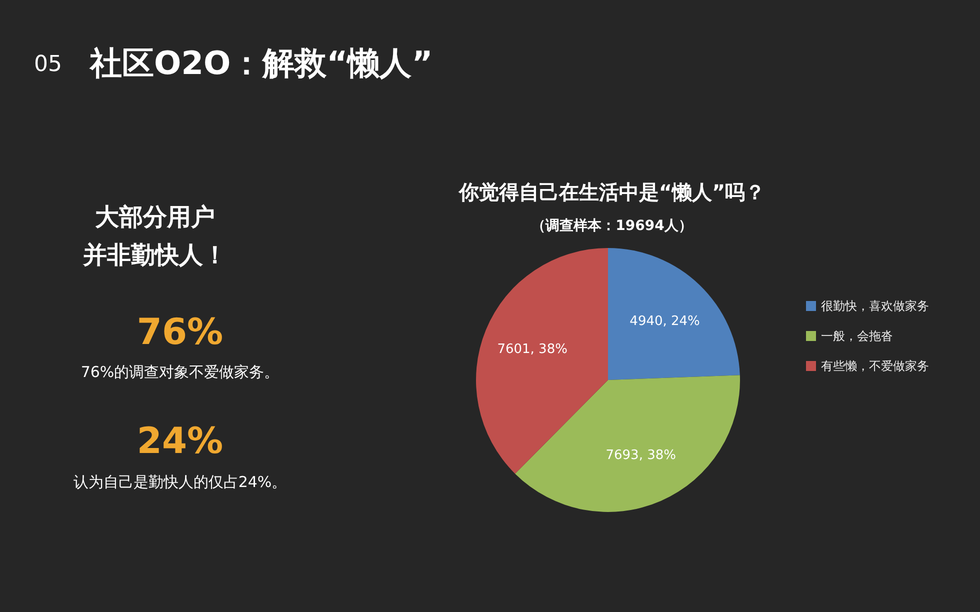 This screenshot has width=980, height=612. What do you see at coordinates (154, 255) in the screenshot?
I see `text: 并非勤快人！` at bounding box center [154, 255].